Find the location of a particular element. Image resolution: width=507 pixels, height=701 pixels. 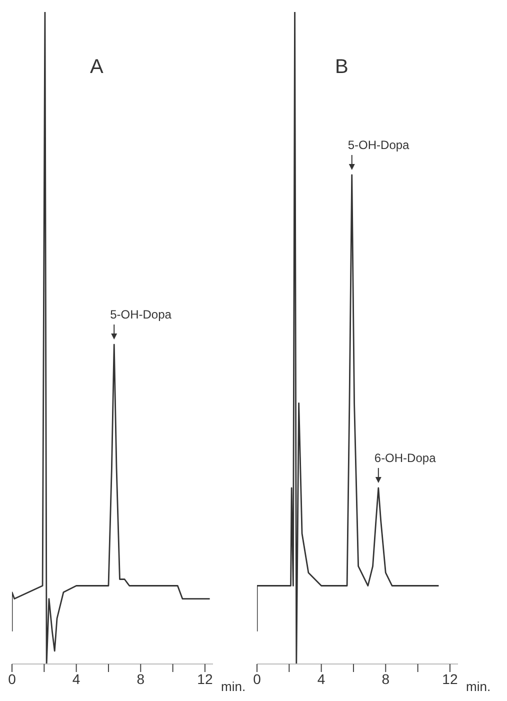

text: A is located at coordinates (97, 67).